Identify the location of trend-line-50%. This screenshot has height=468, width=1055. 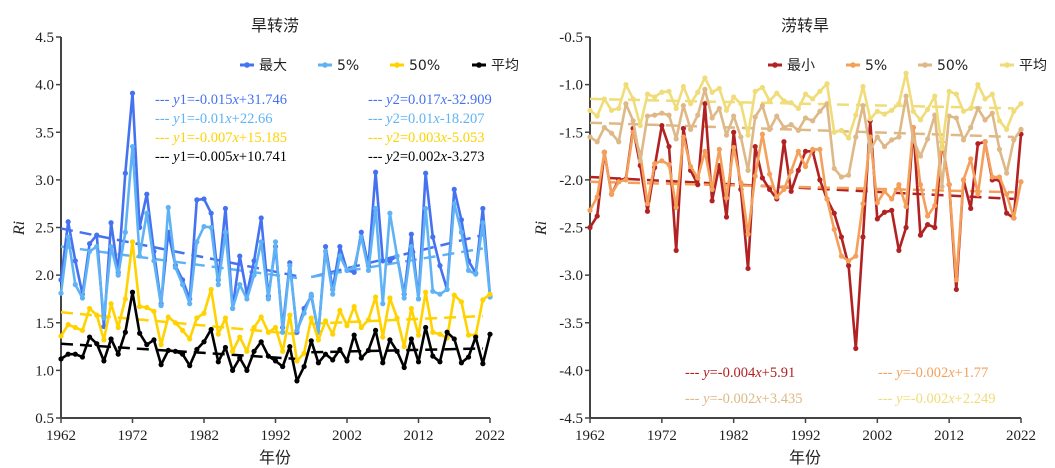
(179, 323).